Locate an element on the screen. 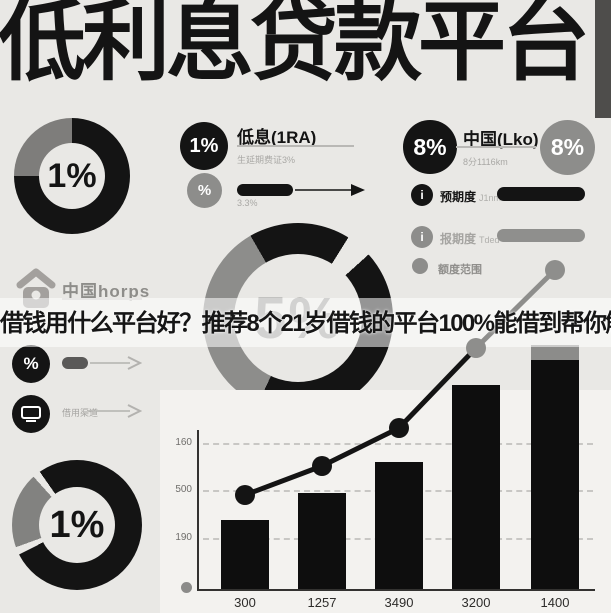  low-interest-badge: 1% is located at coordinates (204, 146).